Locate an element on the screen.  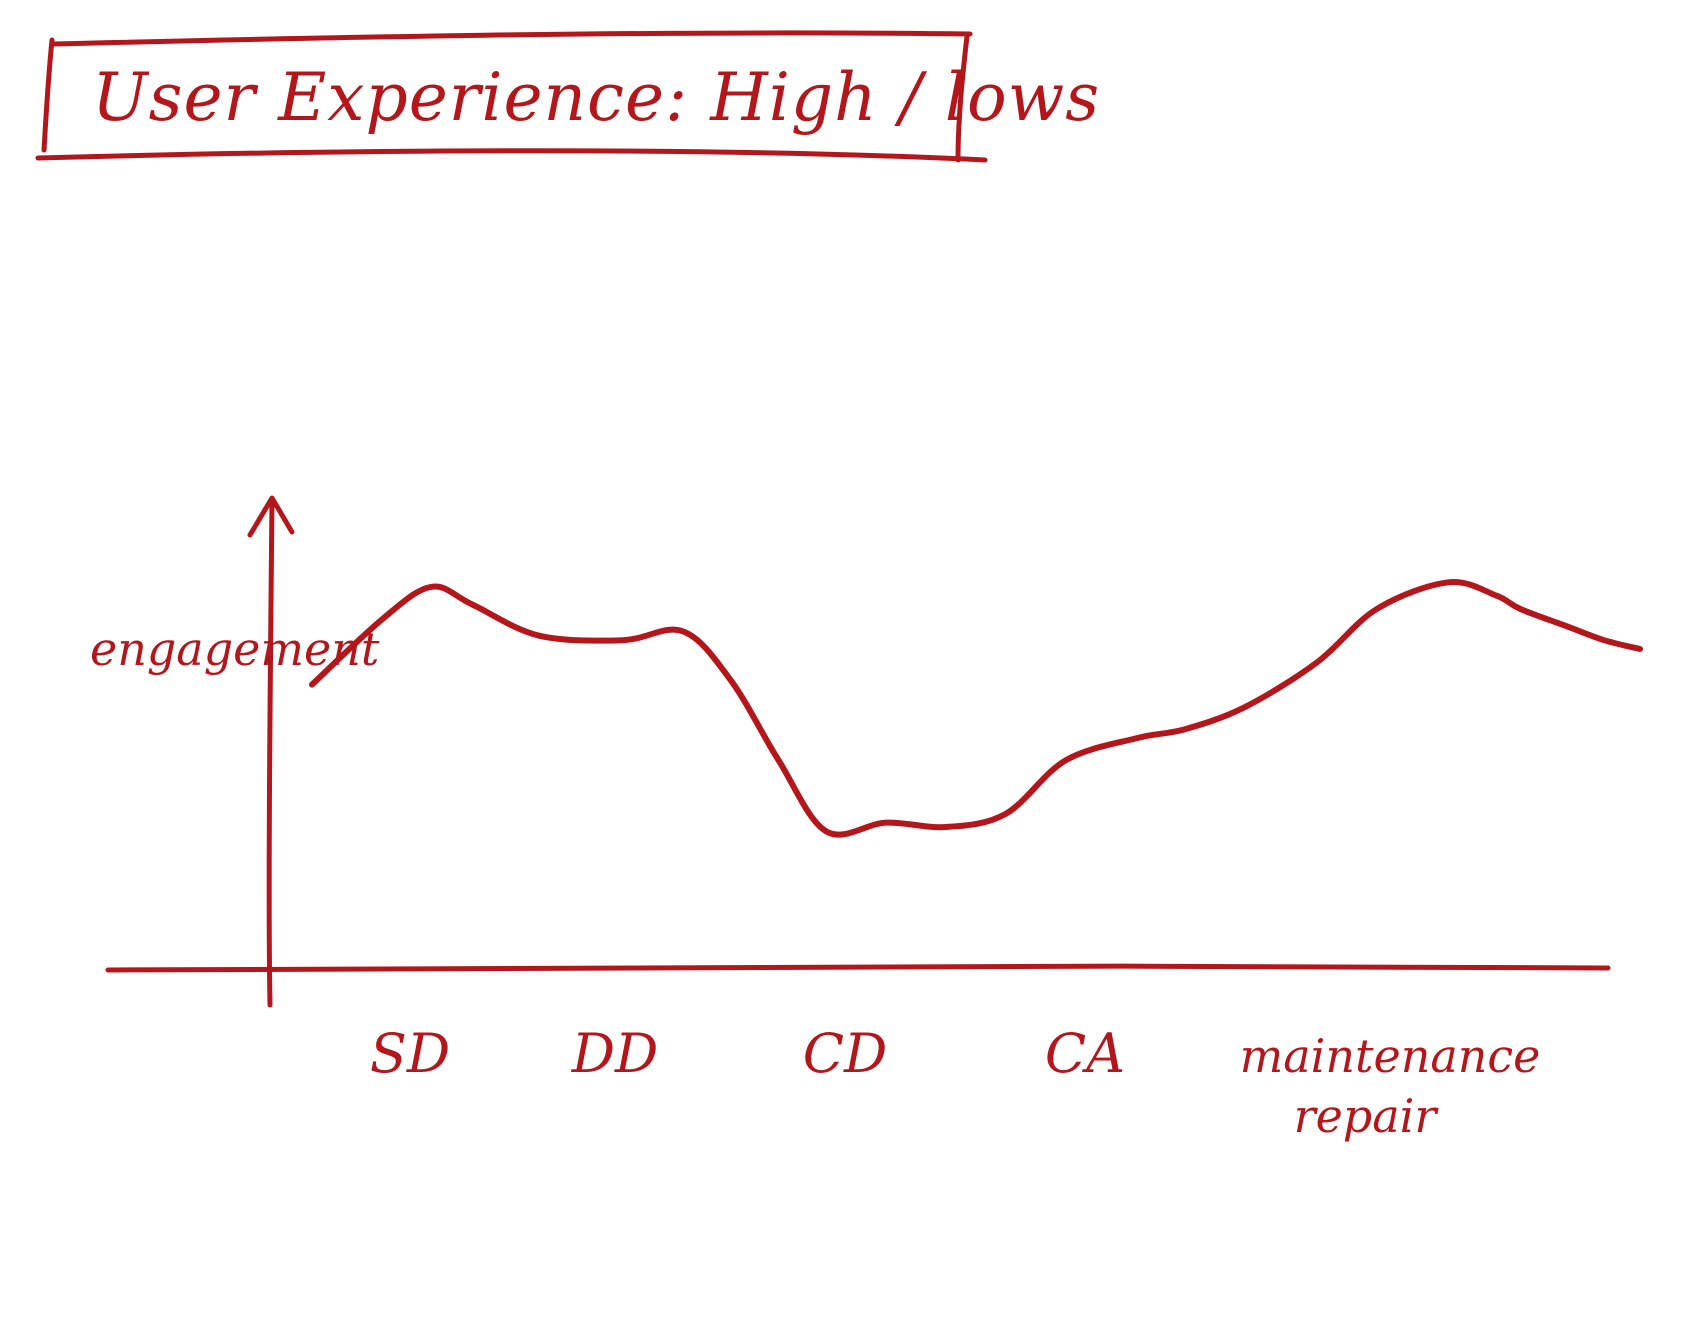
x-tick-label-4: maintenance is located at coordinates (1390, 1056).